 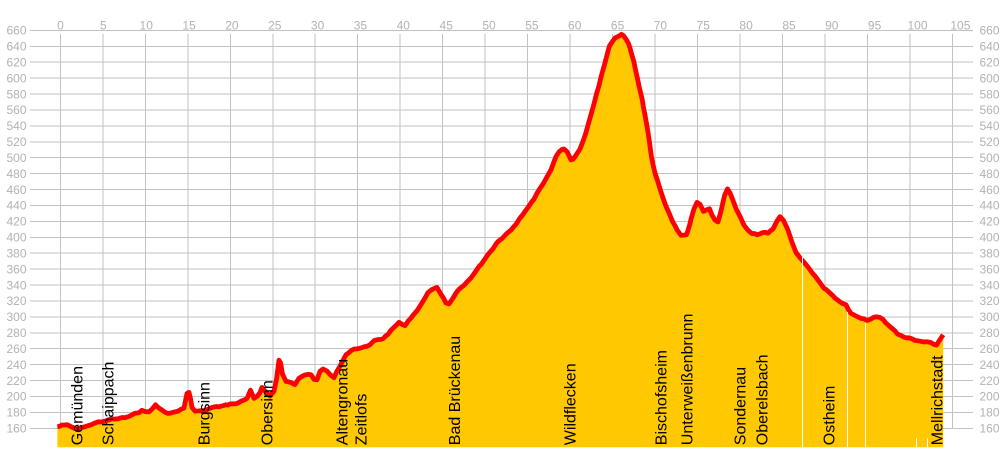 What do you see at coordinates (362, 420) in the screenshot?
I see `svg-text: Zeitlofs` at bounding box center [362, 420].